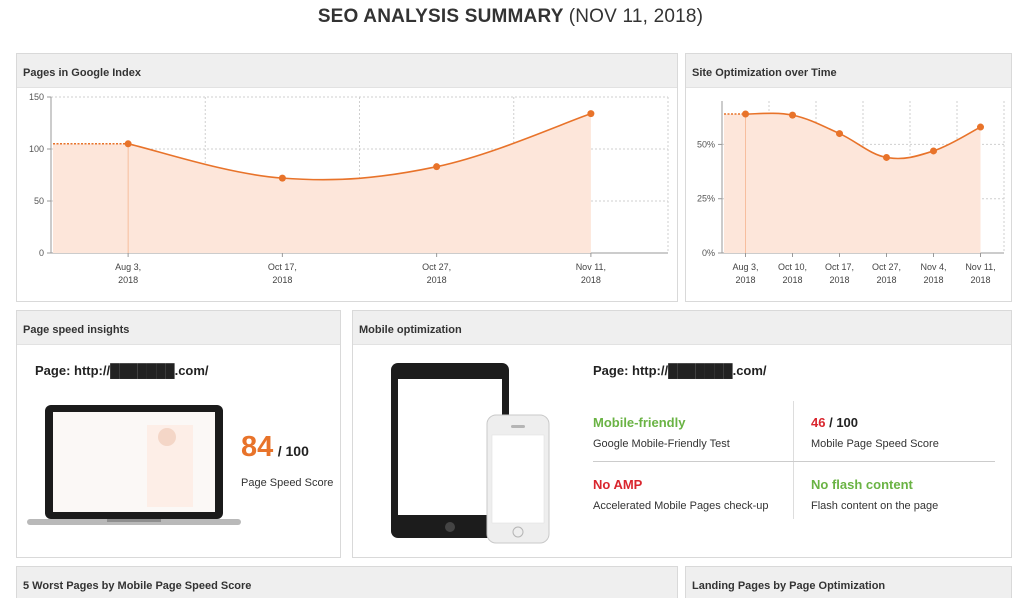  Describe the element at coordinates (792, 273) in the screenshot. I see `site-optimization-xtick-label: Oct 10, 2018` at that location.